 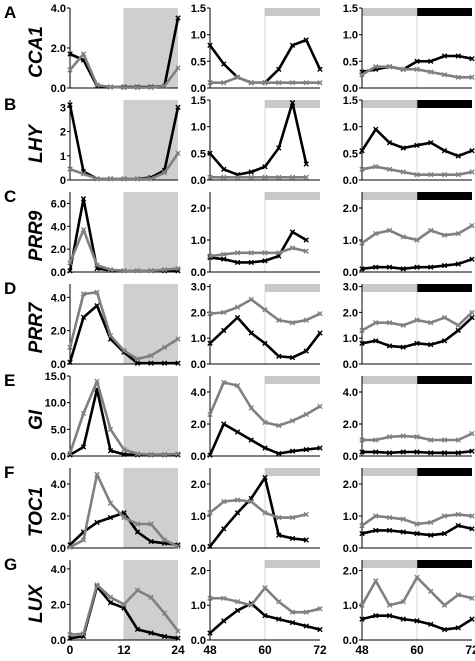 I want to click on y-tick-label: 0.5, so click(x=198, y=62).